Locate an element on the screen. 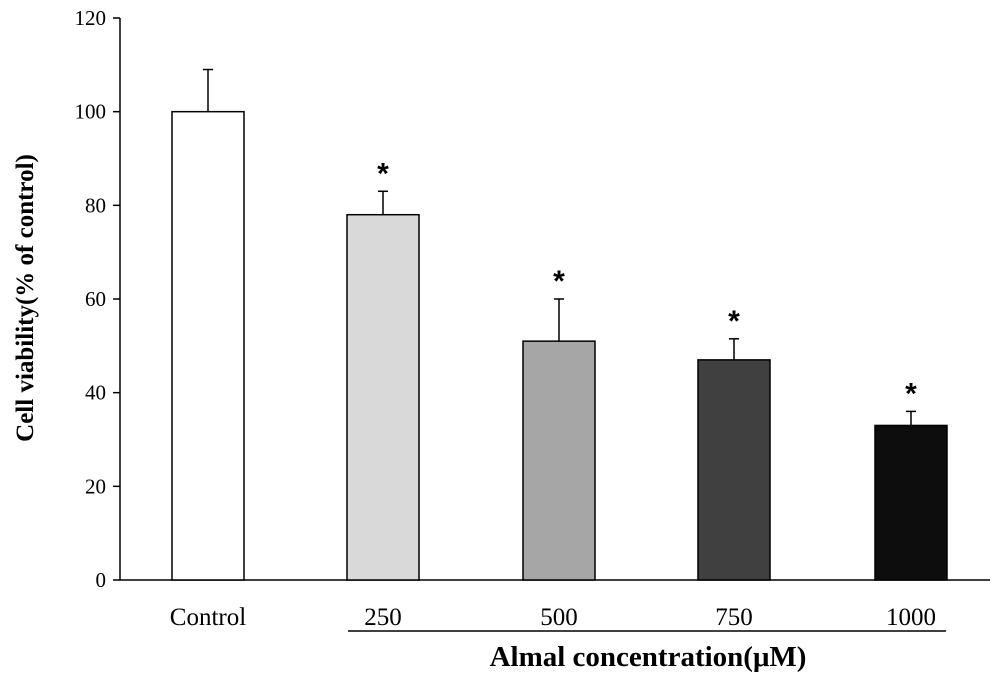 The image size is (1000, 677). x-category-label: 1000 is located at coordinates (911, 617).